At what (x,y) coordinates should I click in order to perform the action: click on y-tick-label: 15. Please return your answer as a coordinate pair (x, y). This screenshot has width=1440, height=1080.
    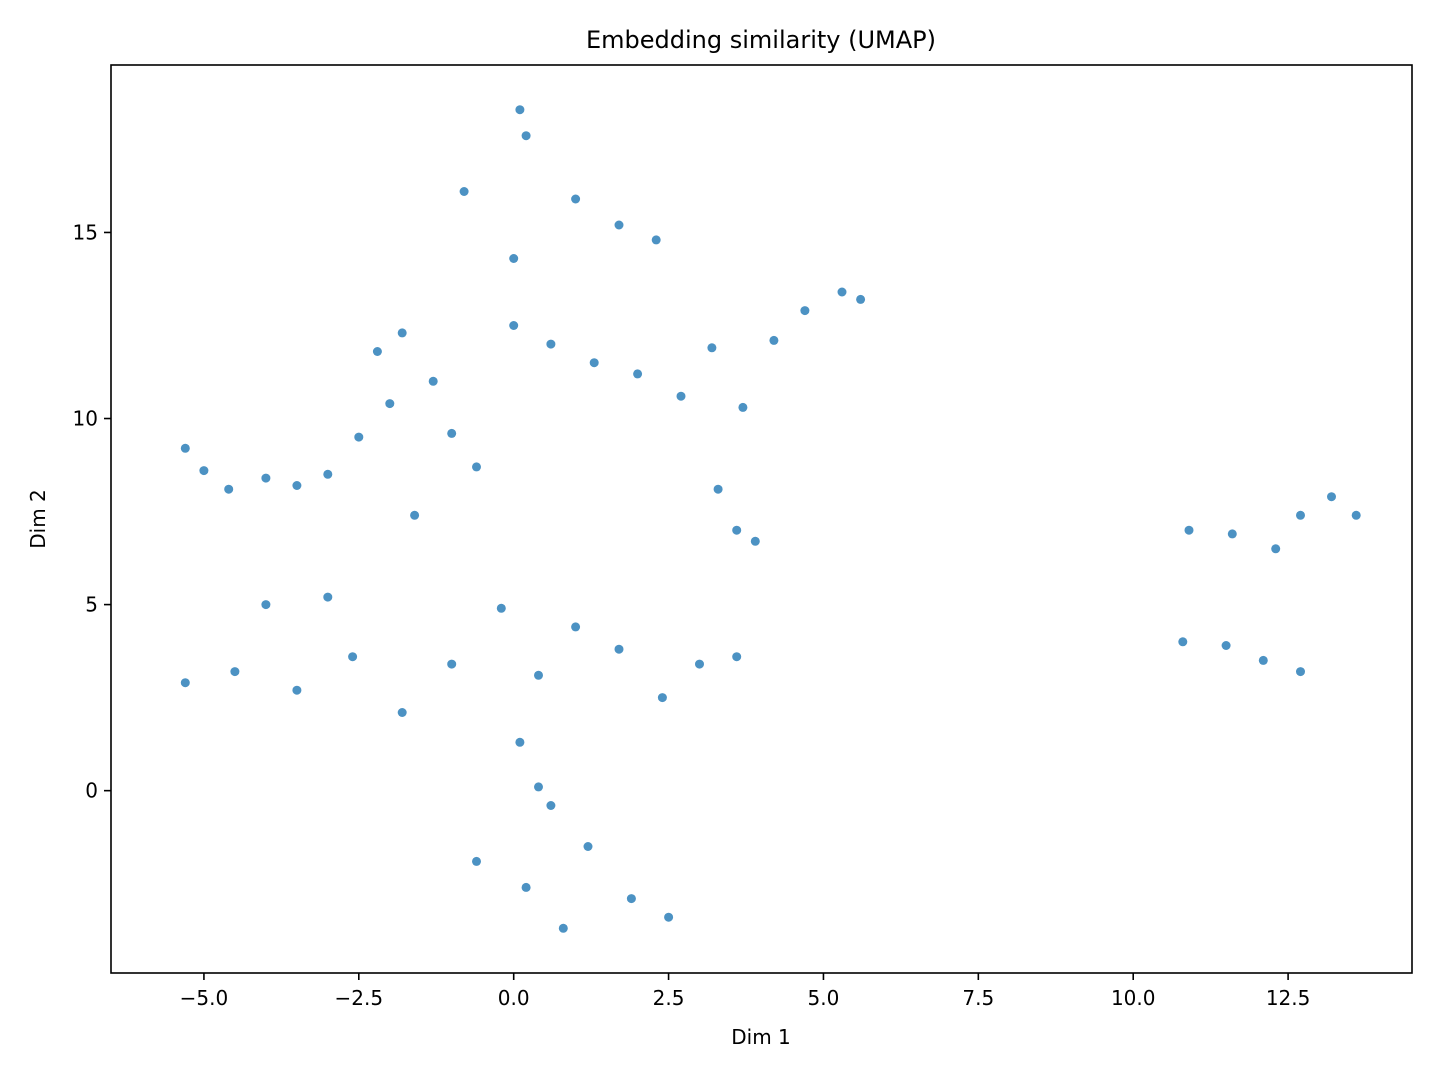
    Looking at the image, I should click on (85, 232).